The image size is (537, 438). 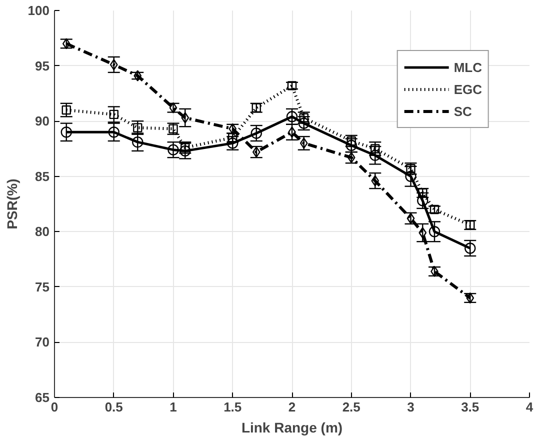 I want to click on y-tick-label: 80, so click(x=42, y=232).